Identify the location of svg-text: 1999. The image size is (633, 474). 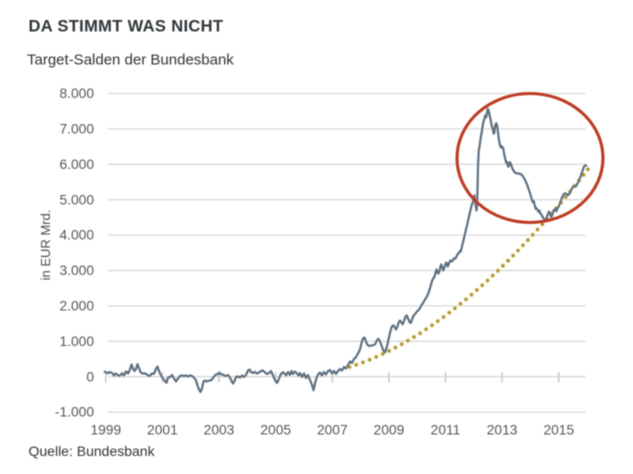
(105, 430).